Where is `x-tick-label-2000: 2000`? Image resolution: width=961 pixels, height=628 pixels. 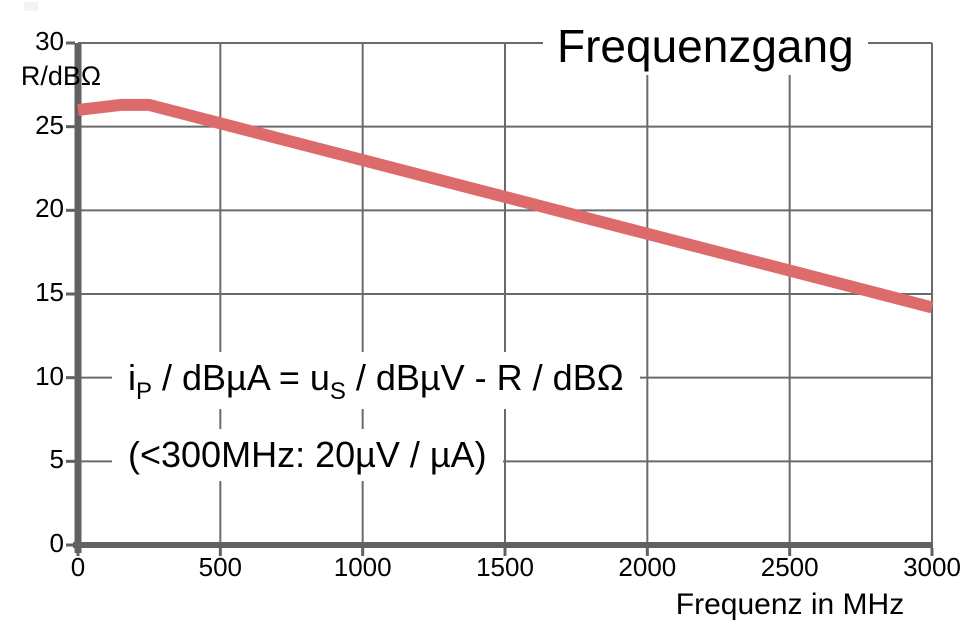
x-tick-label-2000: 2000 is located at coordinates (647, 567).